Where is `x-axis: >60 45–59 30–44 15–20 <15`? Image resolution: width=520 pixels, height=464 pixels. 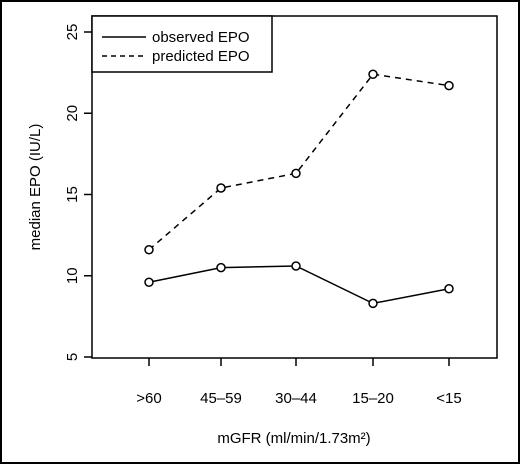
x-axis: >60 45–59 30–44 15–20 <15 is located at coordinates (299, 382).